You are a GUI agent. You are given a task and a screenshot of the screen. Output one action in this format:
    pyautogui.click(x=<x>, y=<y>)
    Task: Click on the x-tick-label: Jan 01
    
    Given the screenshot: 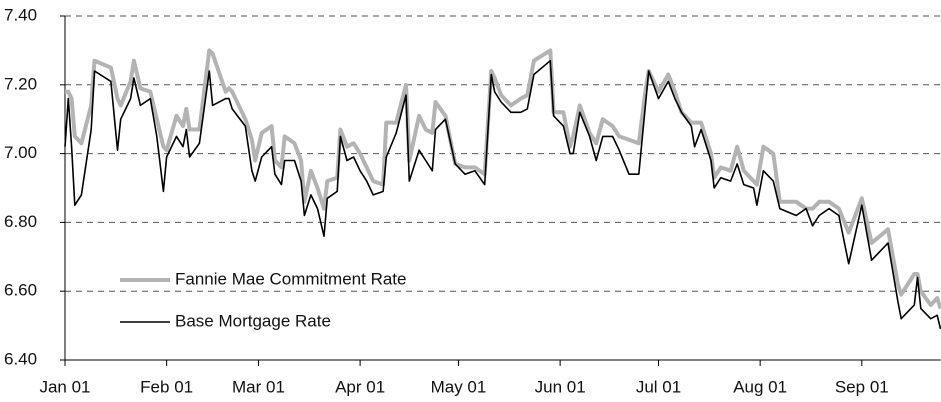 What is the action you would take?
    pyautogui.click(x=64, y=386)
    